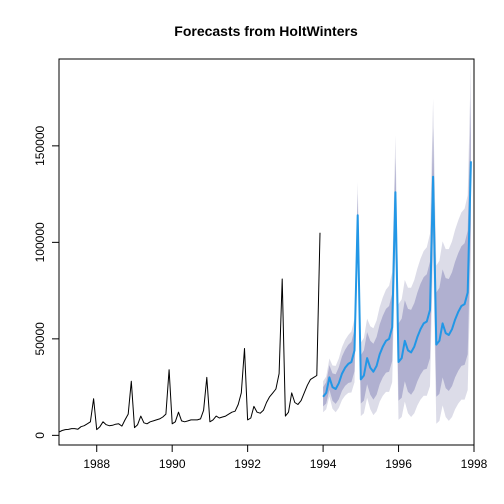  What do you see at coordinates (40, 339) in the screenshot?
I see `y-tick-label: 50000` at bounding box center [40, 339].